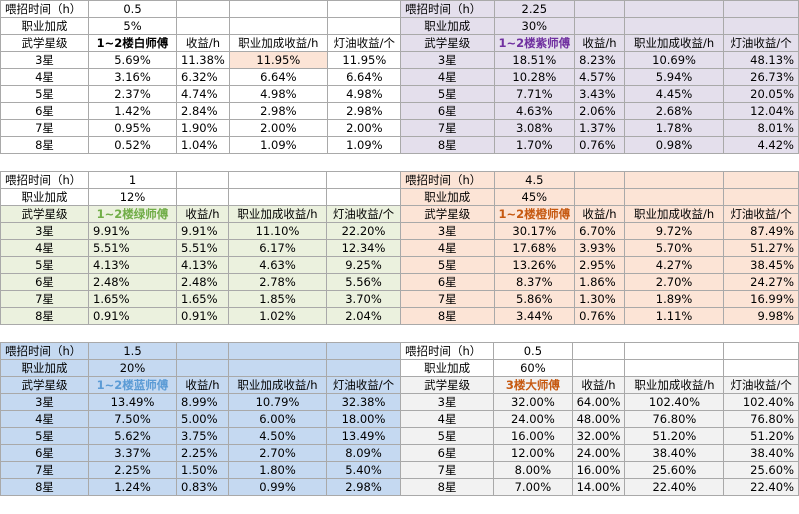 This screenshot has width=799, height=514. I want to click on bonus-income-cell: 5.70%, so click(674, 248).